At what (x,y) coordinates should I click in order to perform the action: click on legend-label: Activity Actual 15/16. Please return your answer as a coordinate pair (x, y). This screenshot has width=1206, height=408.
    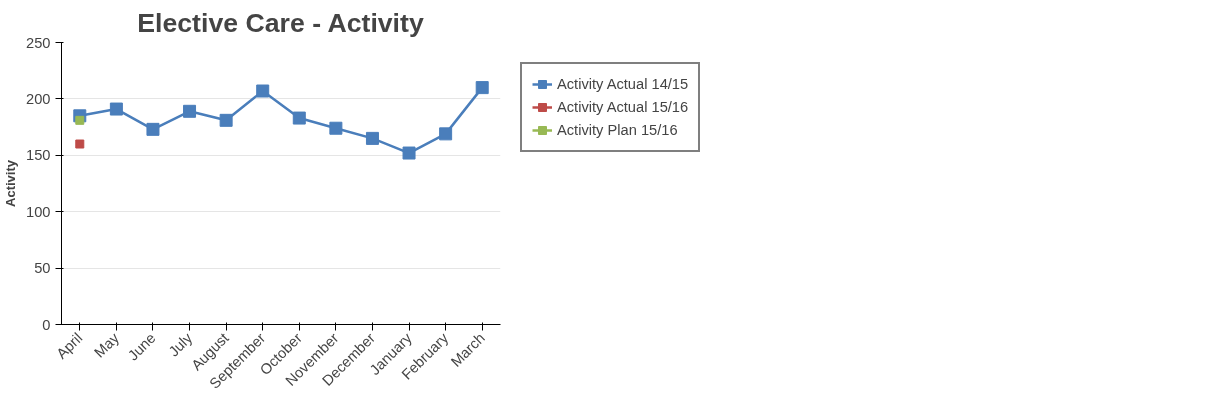
    Looking at the image, I should click on (623, 107).